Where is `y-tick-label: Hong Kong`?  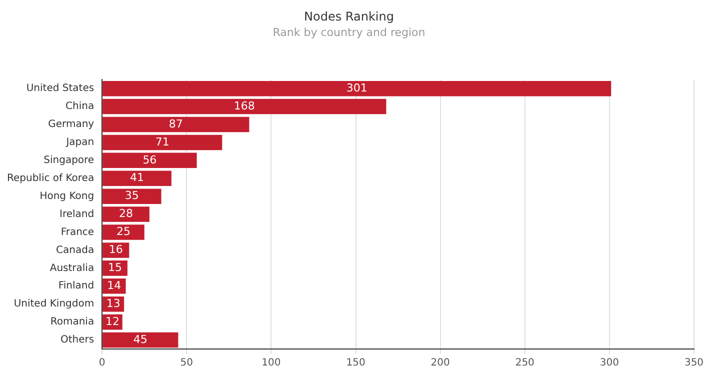 y-tick-label: Hong Kong is located at coordinates (67, 196).